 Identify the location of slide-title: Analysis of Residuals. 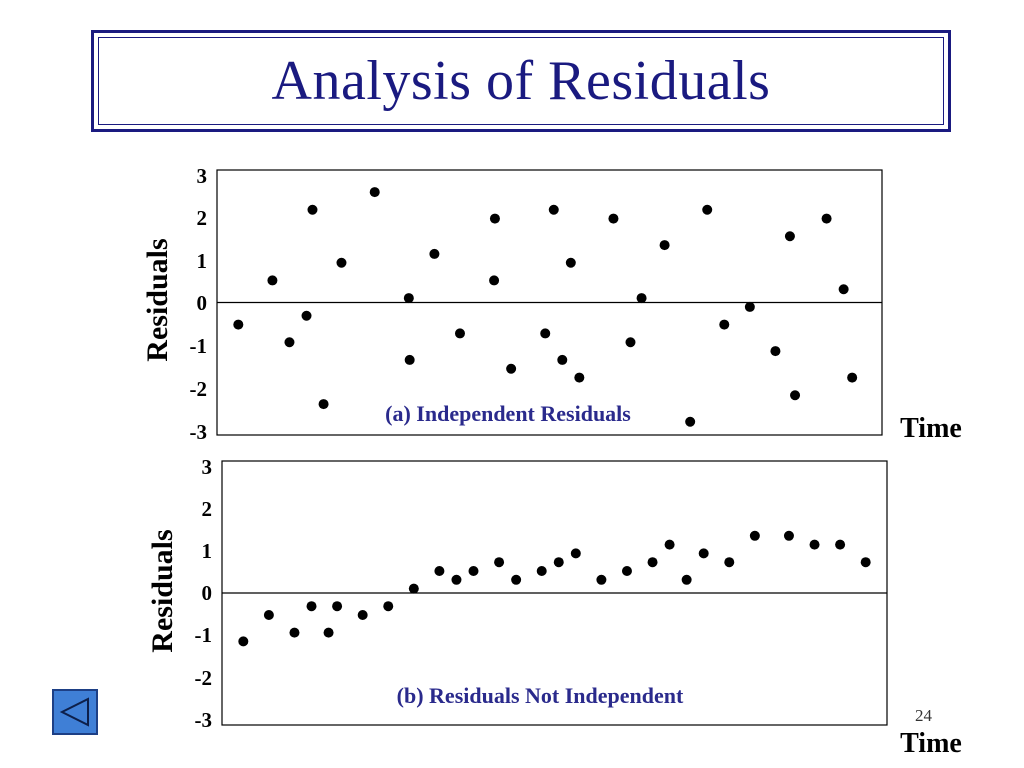
(521, 81).